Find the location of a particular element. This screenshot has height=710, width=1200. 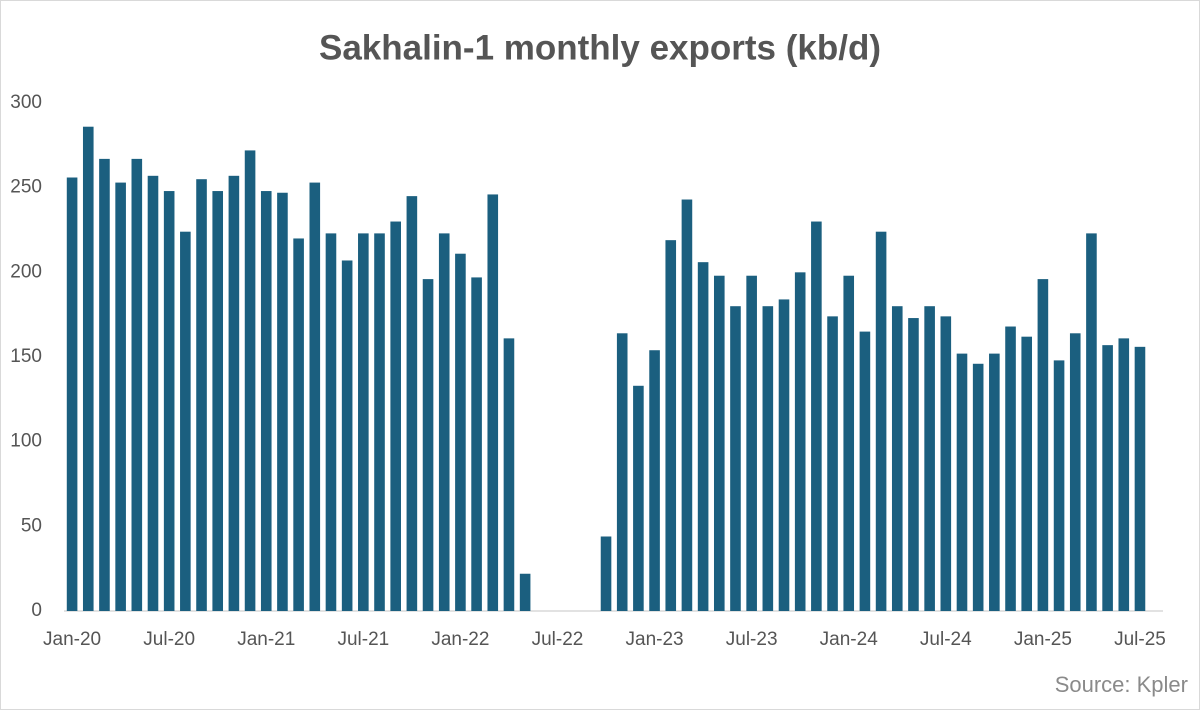

x-tick-label: Jan-21 is located at coordinates (266, 639).